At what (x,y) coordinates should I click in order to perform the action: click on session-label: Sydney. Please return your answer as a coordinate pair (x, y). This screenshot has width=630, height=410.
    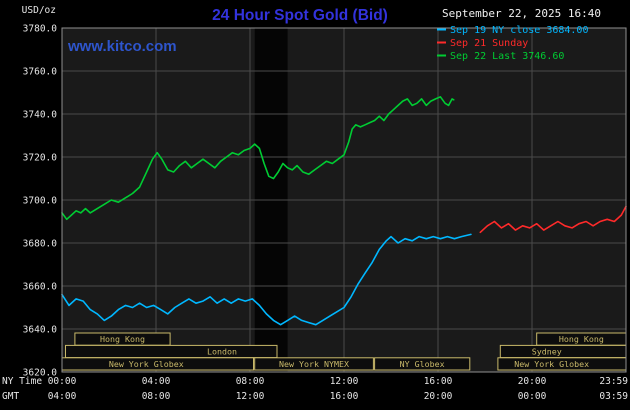
    Looking at the image, I should click on (547, 352).